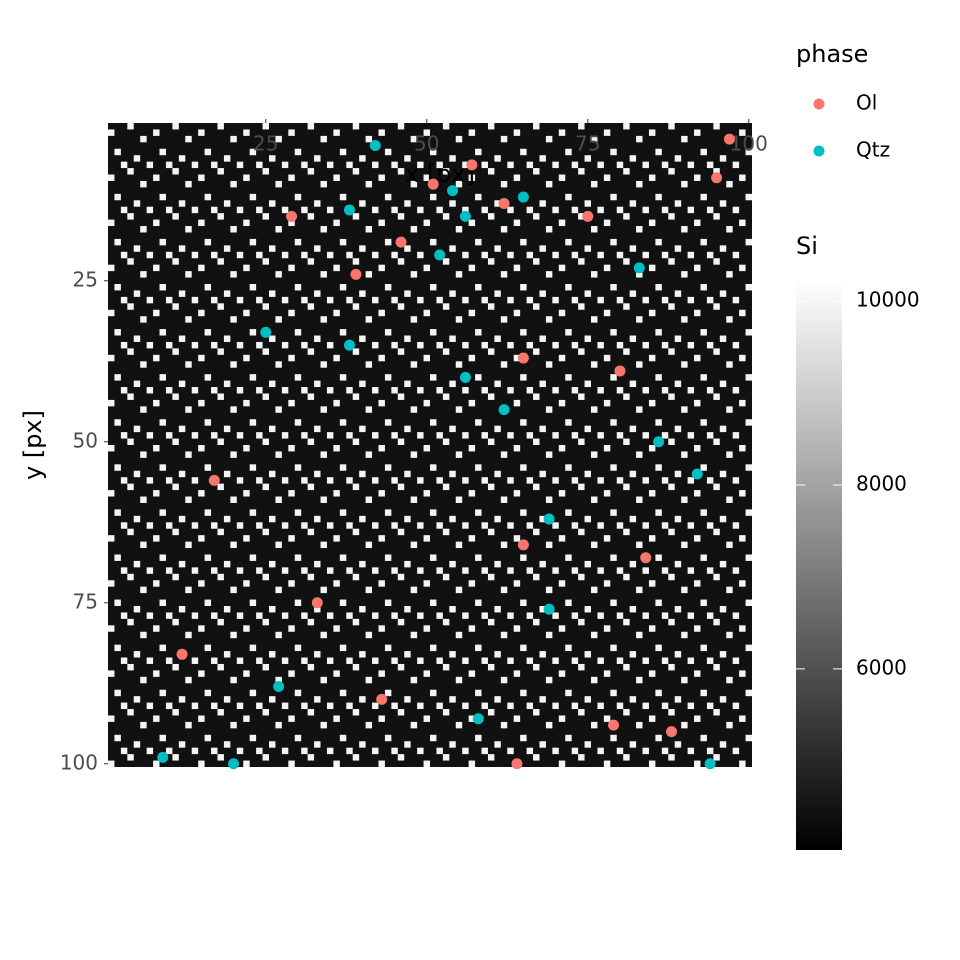 The height and width of the screenshot is (960, 960). I want to click on y-tick-label: 50, so click(85, 440).